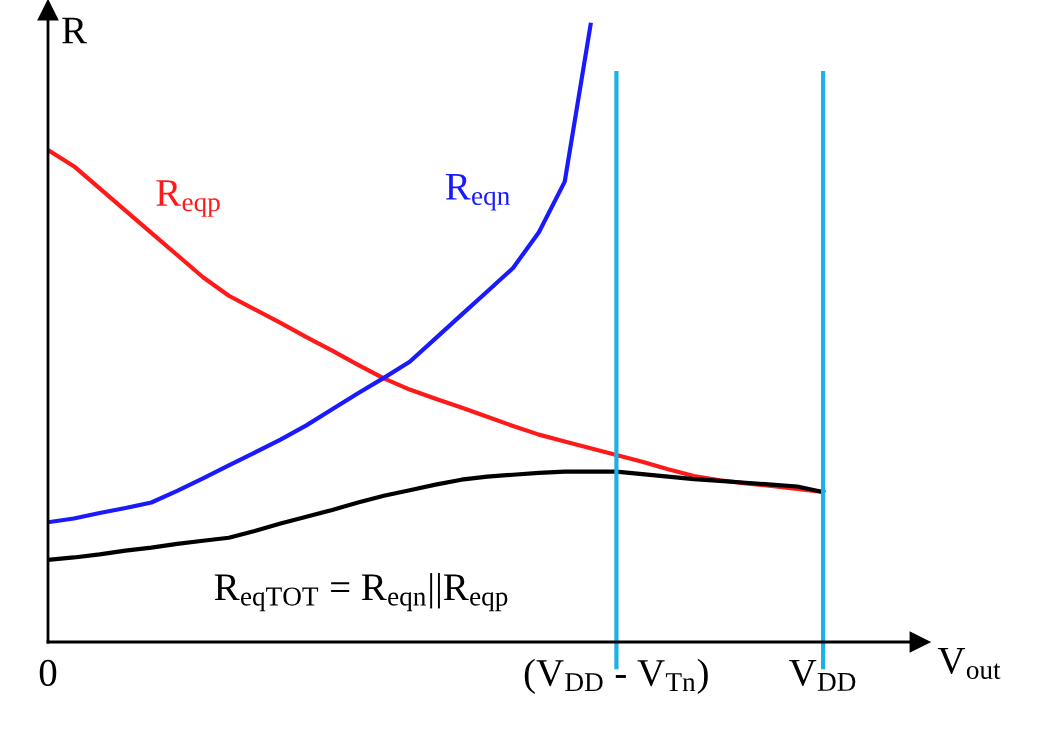 The height and width of the screenshot is (744, 1049). Describe the element at coordinates (477, 192) in the screenshot. I see `series-label: R$_{eqn}$` at that location.